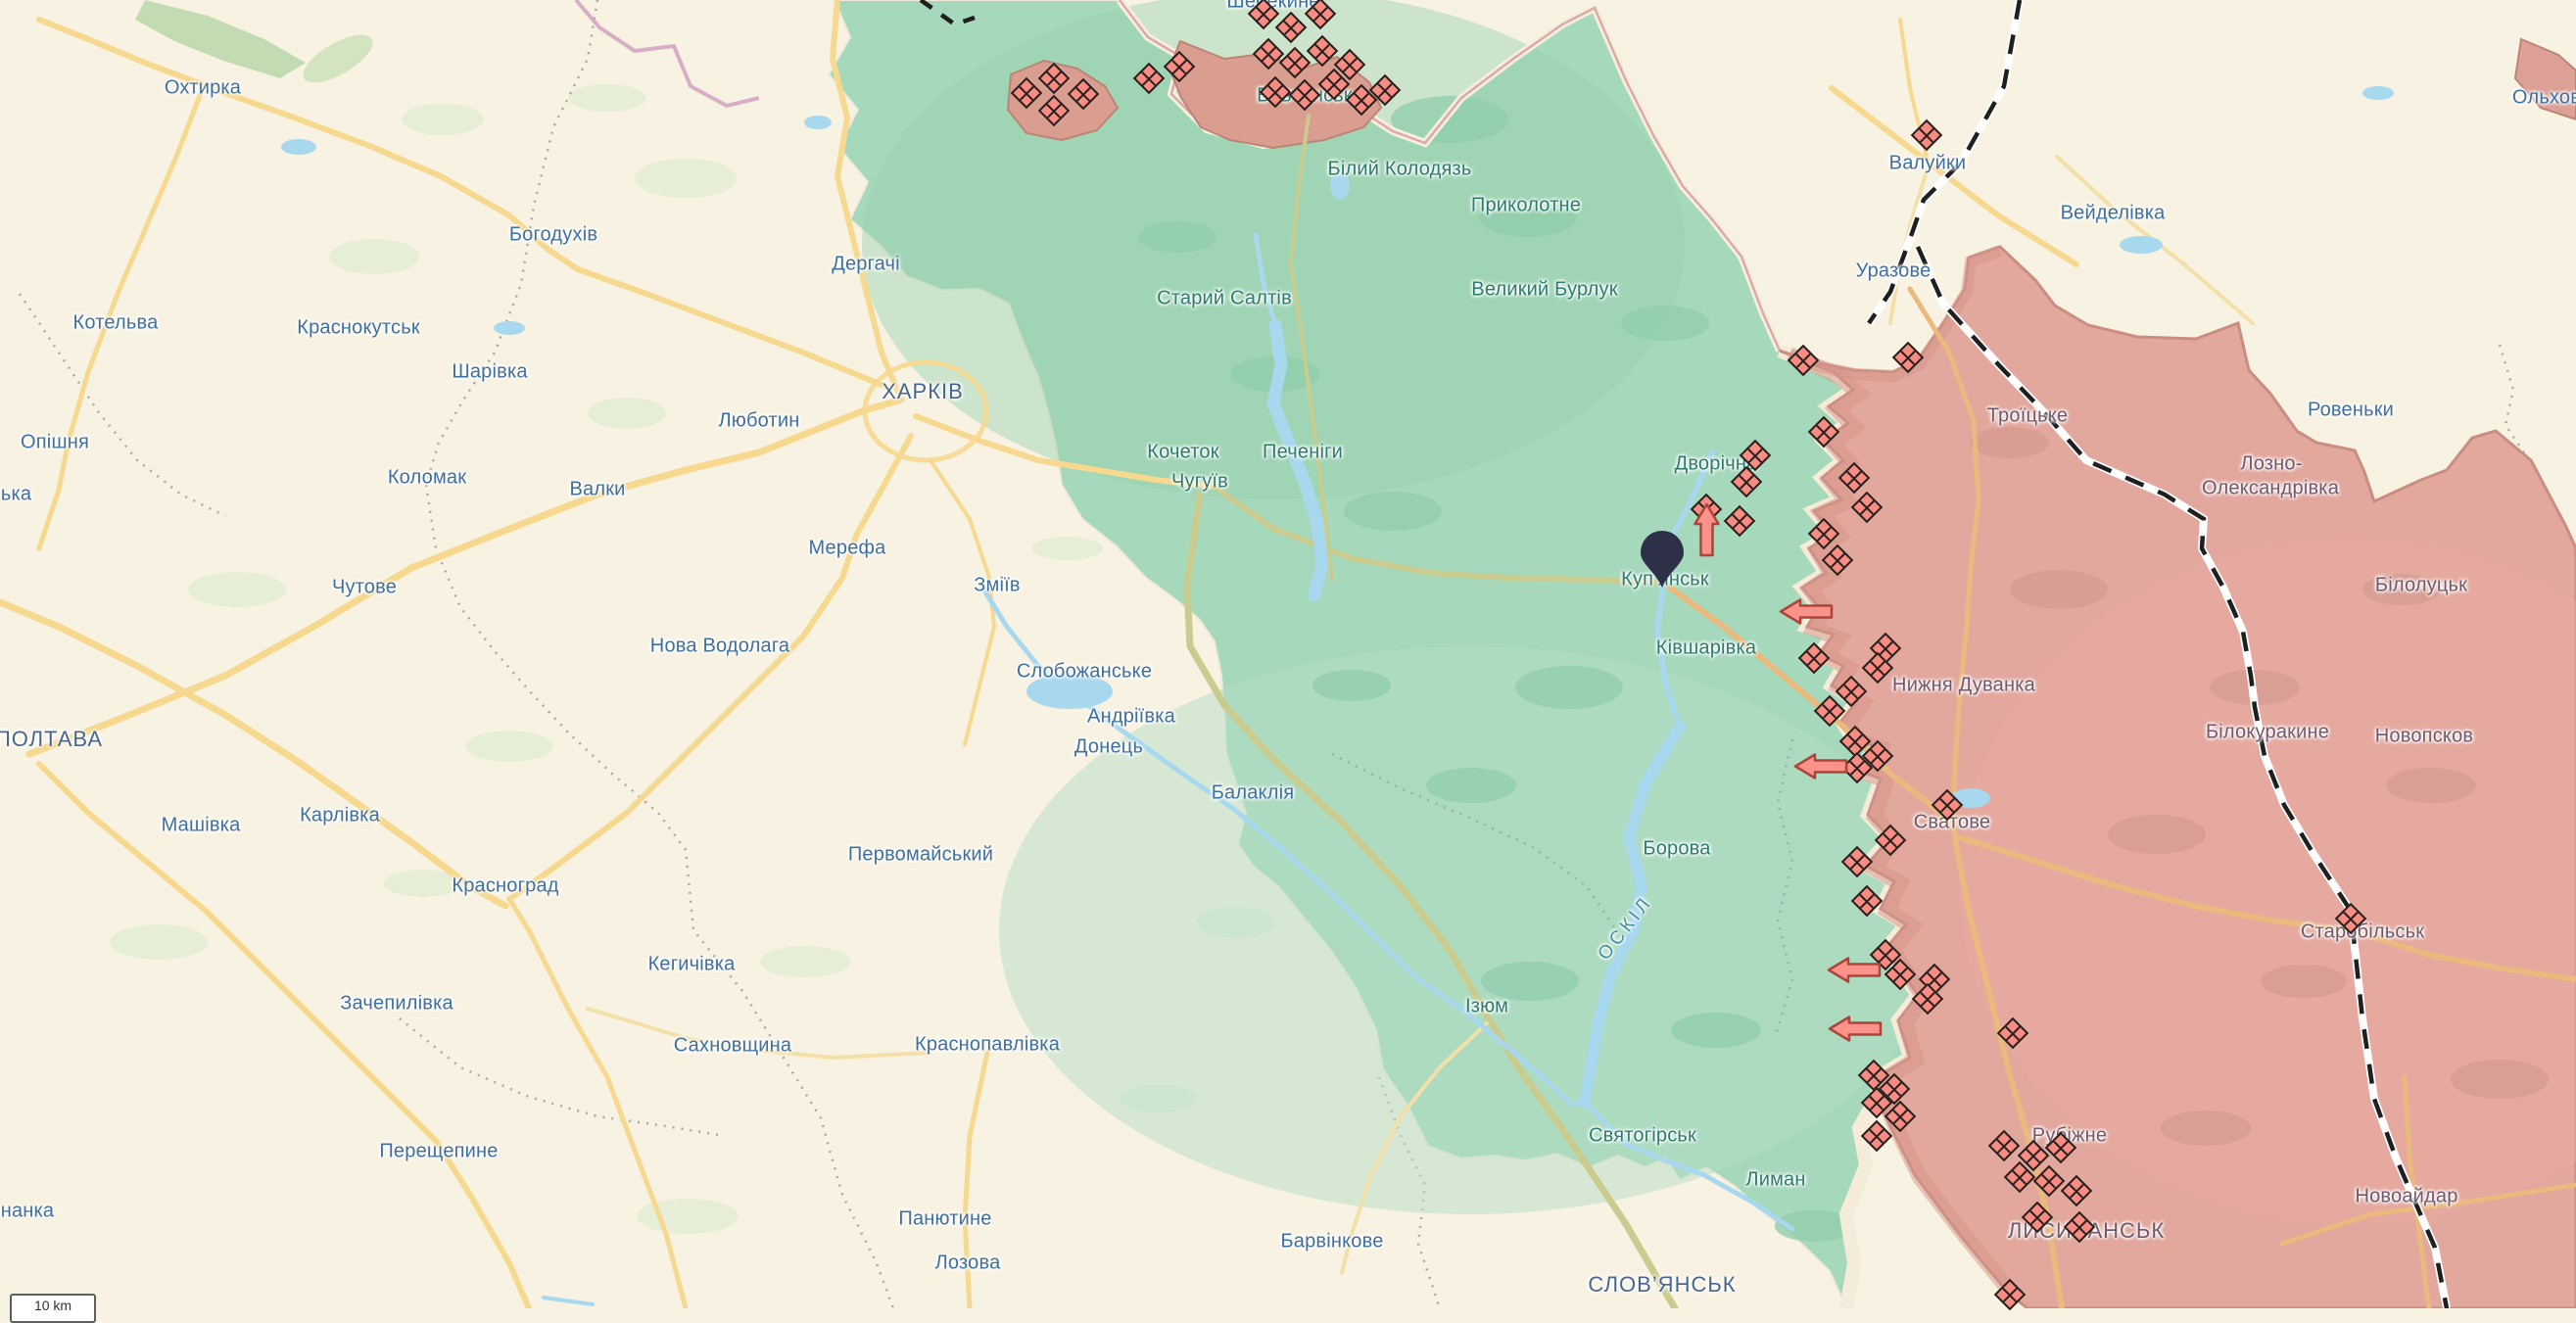 The image size is (2576, 1323). I want to click on scale-bar-label: 10 km, so click(52, 1305).